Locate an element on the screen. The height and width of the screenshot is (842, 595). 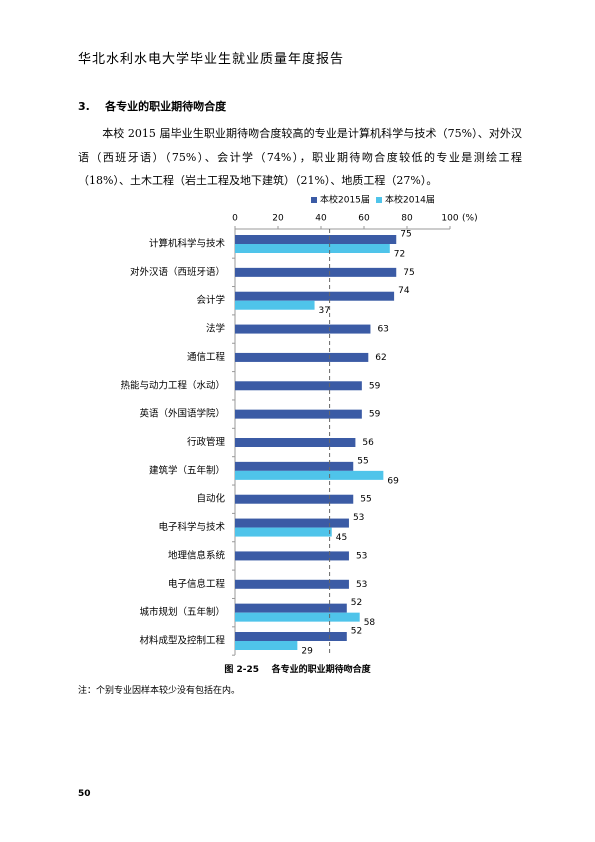
value-label: 29 is located at coordinates (307, 652).